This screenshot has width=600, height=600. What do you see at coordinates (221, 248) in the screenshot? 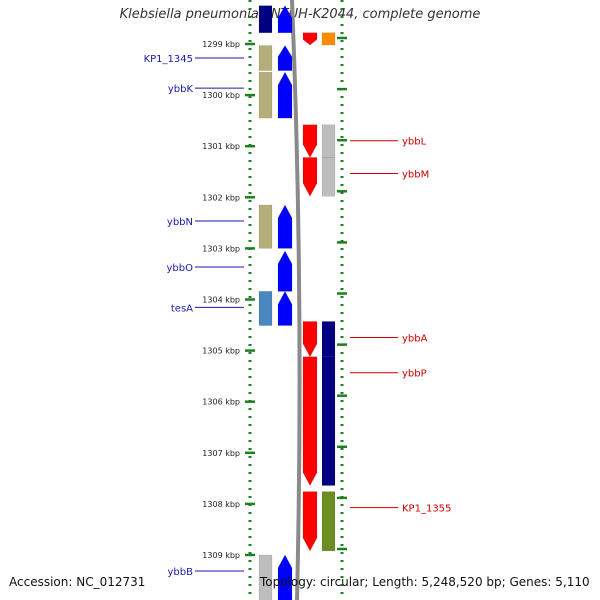
I see `tick-label: 1303 kbp` at bounding box center [221, 248].